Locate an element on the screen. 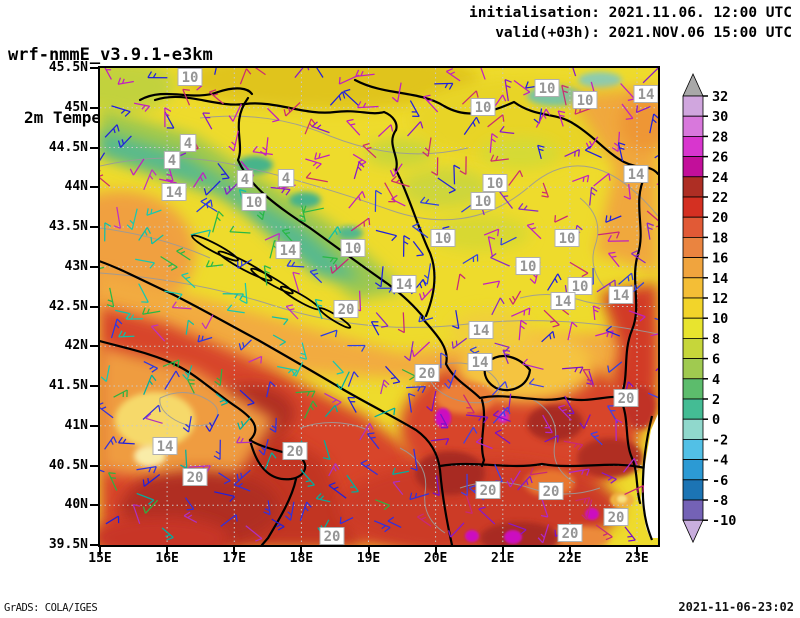  lon-tick-label: 23E is located at coordinates (637, 558).